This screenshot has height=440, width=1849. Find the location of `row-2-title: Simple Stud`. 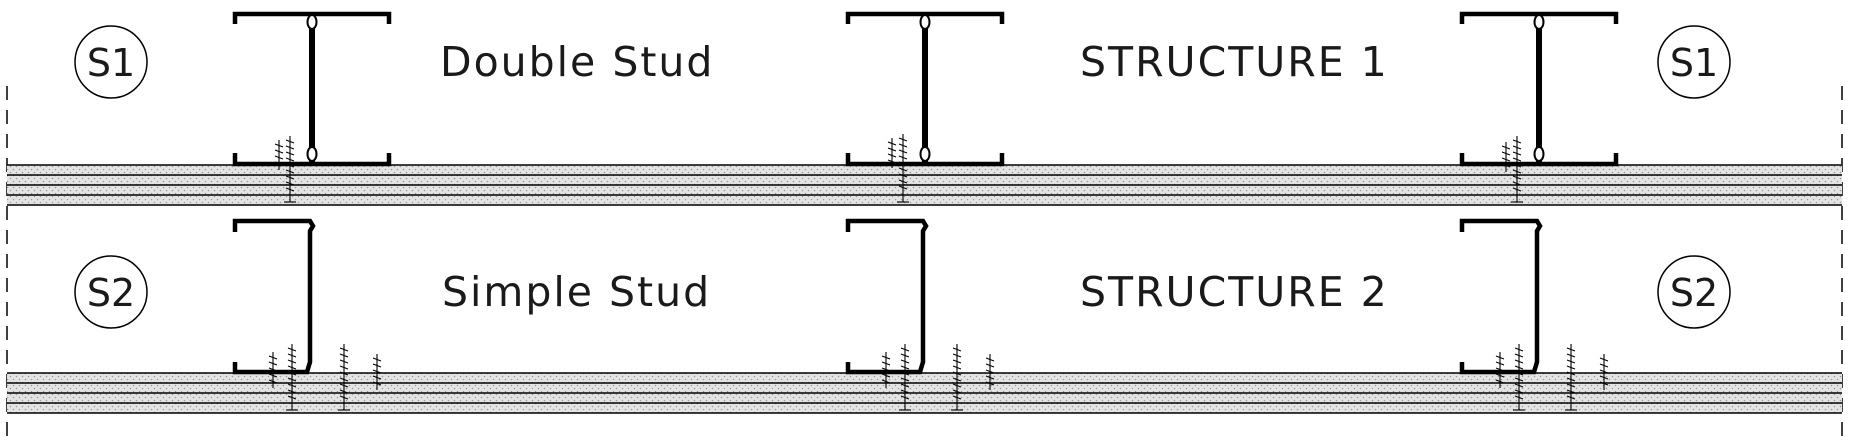

row-2-title: Simple Stud is located at coordinates (576, 292).